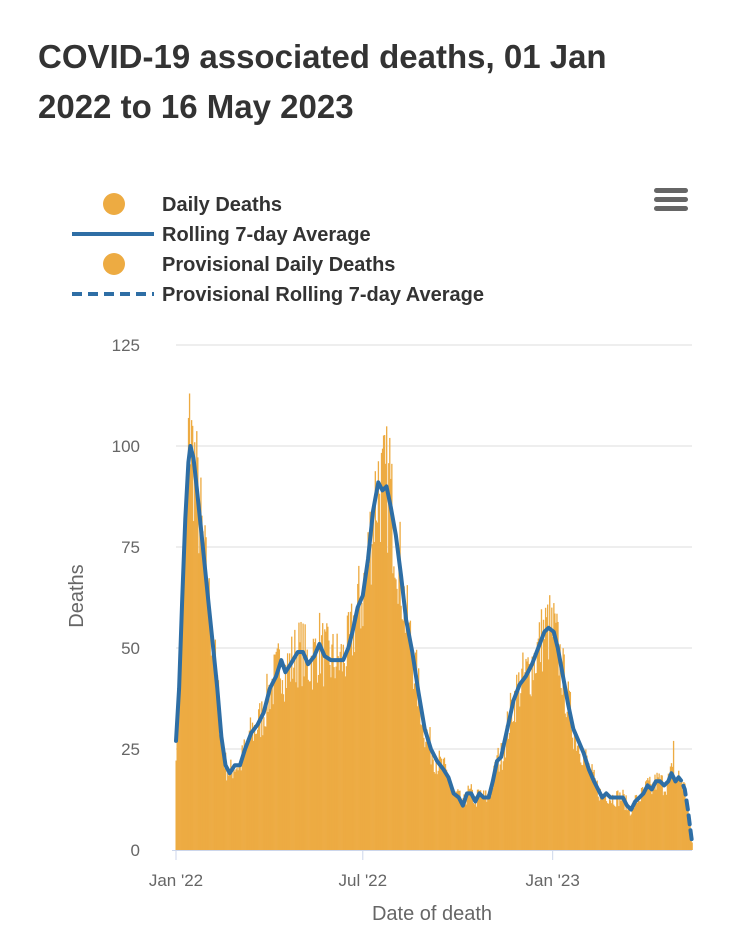 The height and width of the screenshot is (948, 750). Describe the element at coordinates (249, 264) in the screenshot. I see `legend-item-provisional-daily-deaths: Provisional Daily Deaths` at that location.